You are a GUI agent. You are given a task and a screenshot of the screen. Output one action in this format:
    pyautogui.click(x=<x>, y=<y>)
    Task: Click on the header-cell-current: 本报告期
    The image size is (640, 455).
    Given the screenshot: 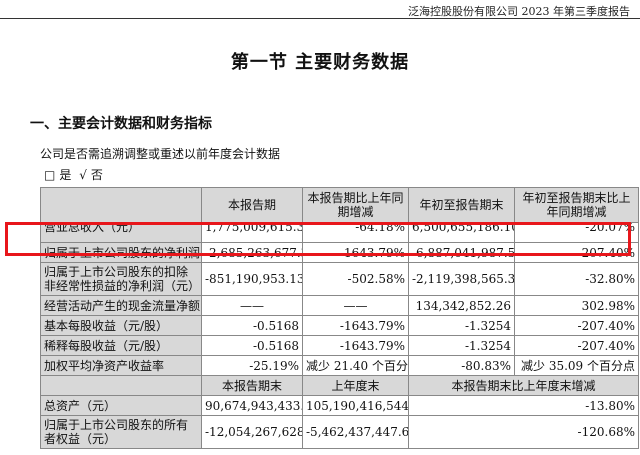 What is the action you would take?
    pyautogui.click(x=252, y=205)
    